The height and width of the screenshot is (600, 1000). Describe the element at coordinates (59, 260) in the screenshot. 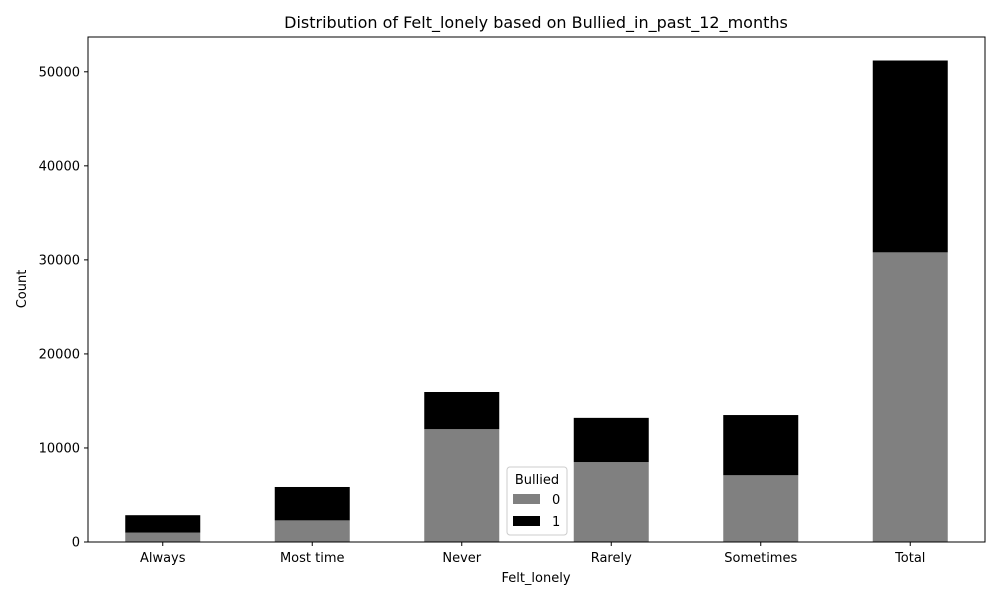

I see `y-tick-label: 30000` at that location.